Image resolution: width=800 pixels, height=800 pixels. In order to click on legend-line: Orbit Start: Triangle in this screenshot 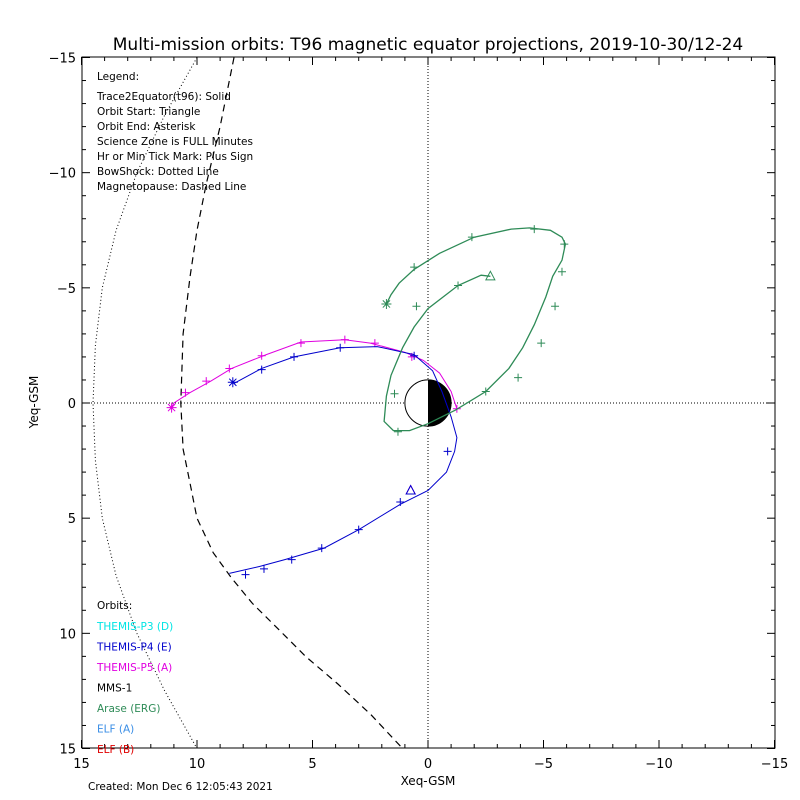, I will do `click(148, 112)`.